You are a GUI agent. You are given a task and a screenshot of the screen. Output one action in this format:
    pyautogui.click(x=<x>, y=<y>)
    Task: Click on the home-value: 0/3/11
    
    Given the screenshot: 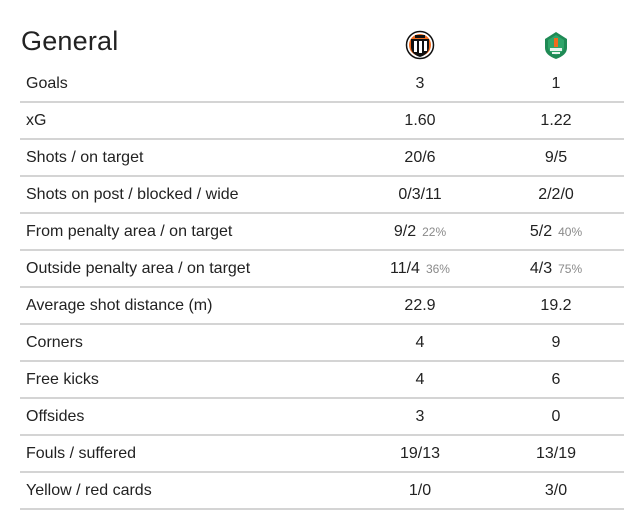 What is the action you would take?
    pyautogui.click(x=420, y=194)
    